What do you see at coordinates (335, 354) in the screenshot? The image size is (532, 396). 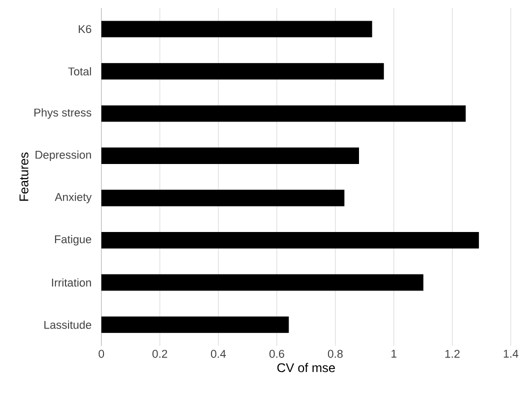 I see `x-tick-label: 0.8` at bounding box center [335, 354].